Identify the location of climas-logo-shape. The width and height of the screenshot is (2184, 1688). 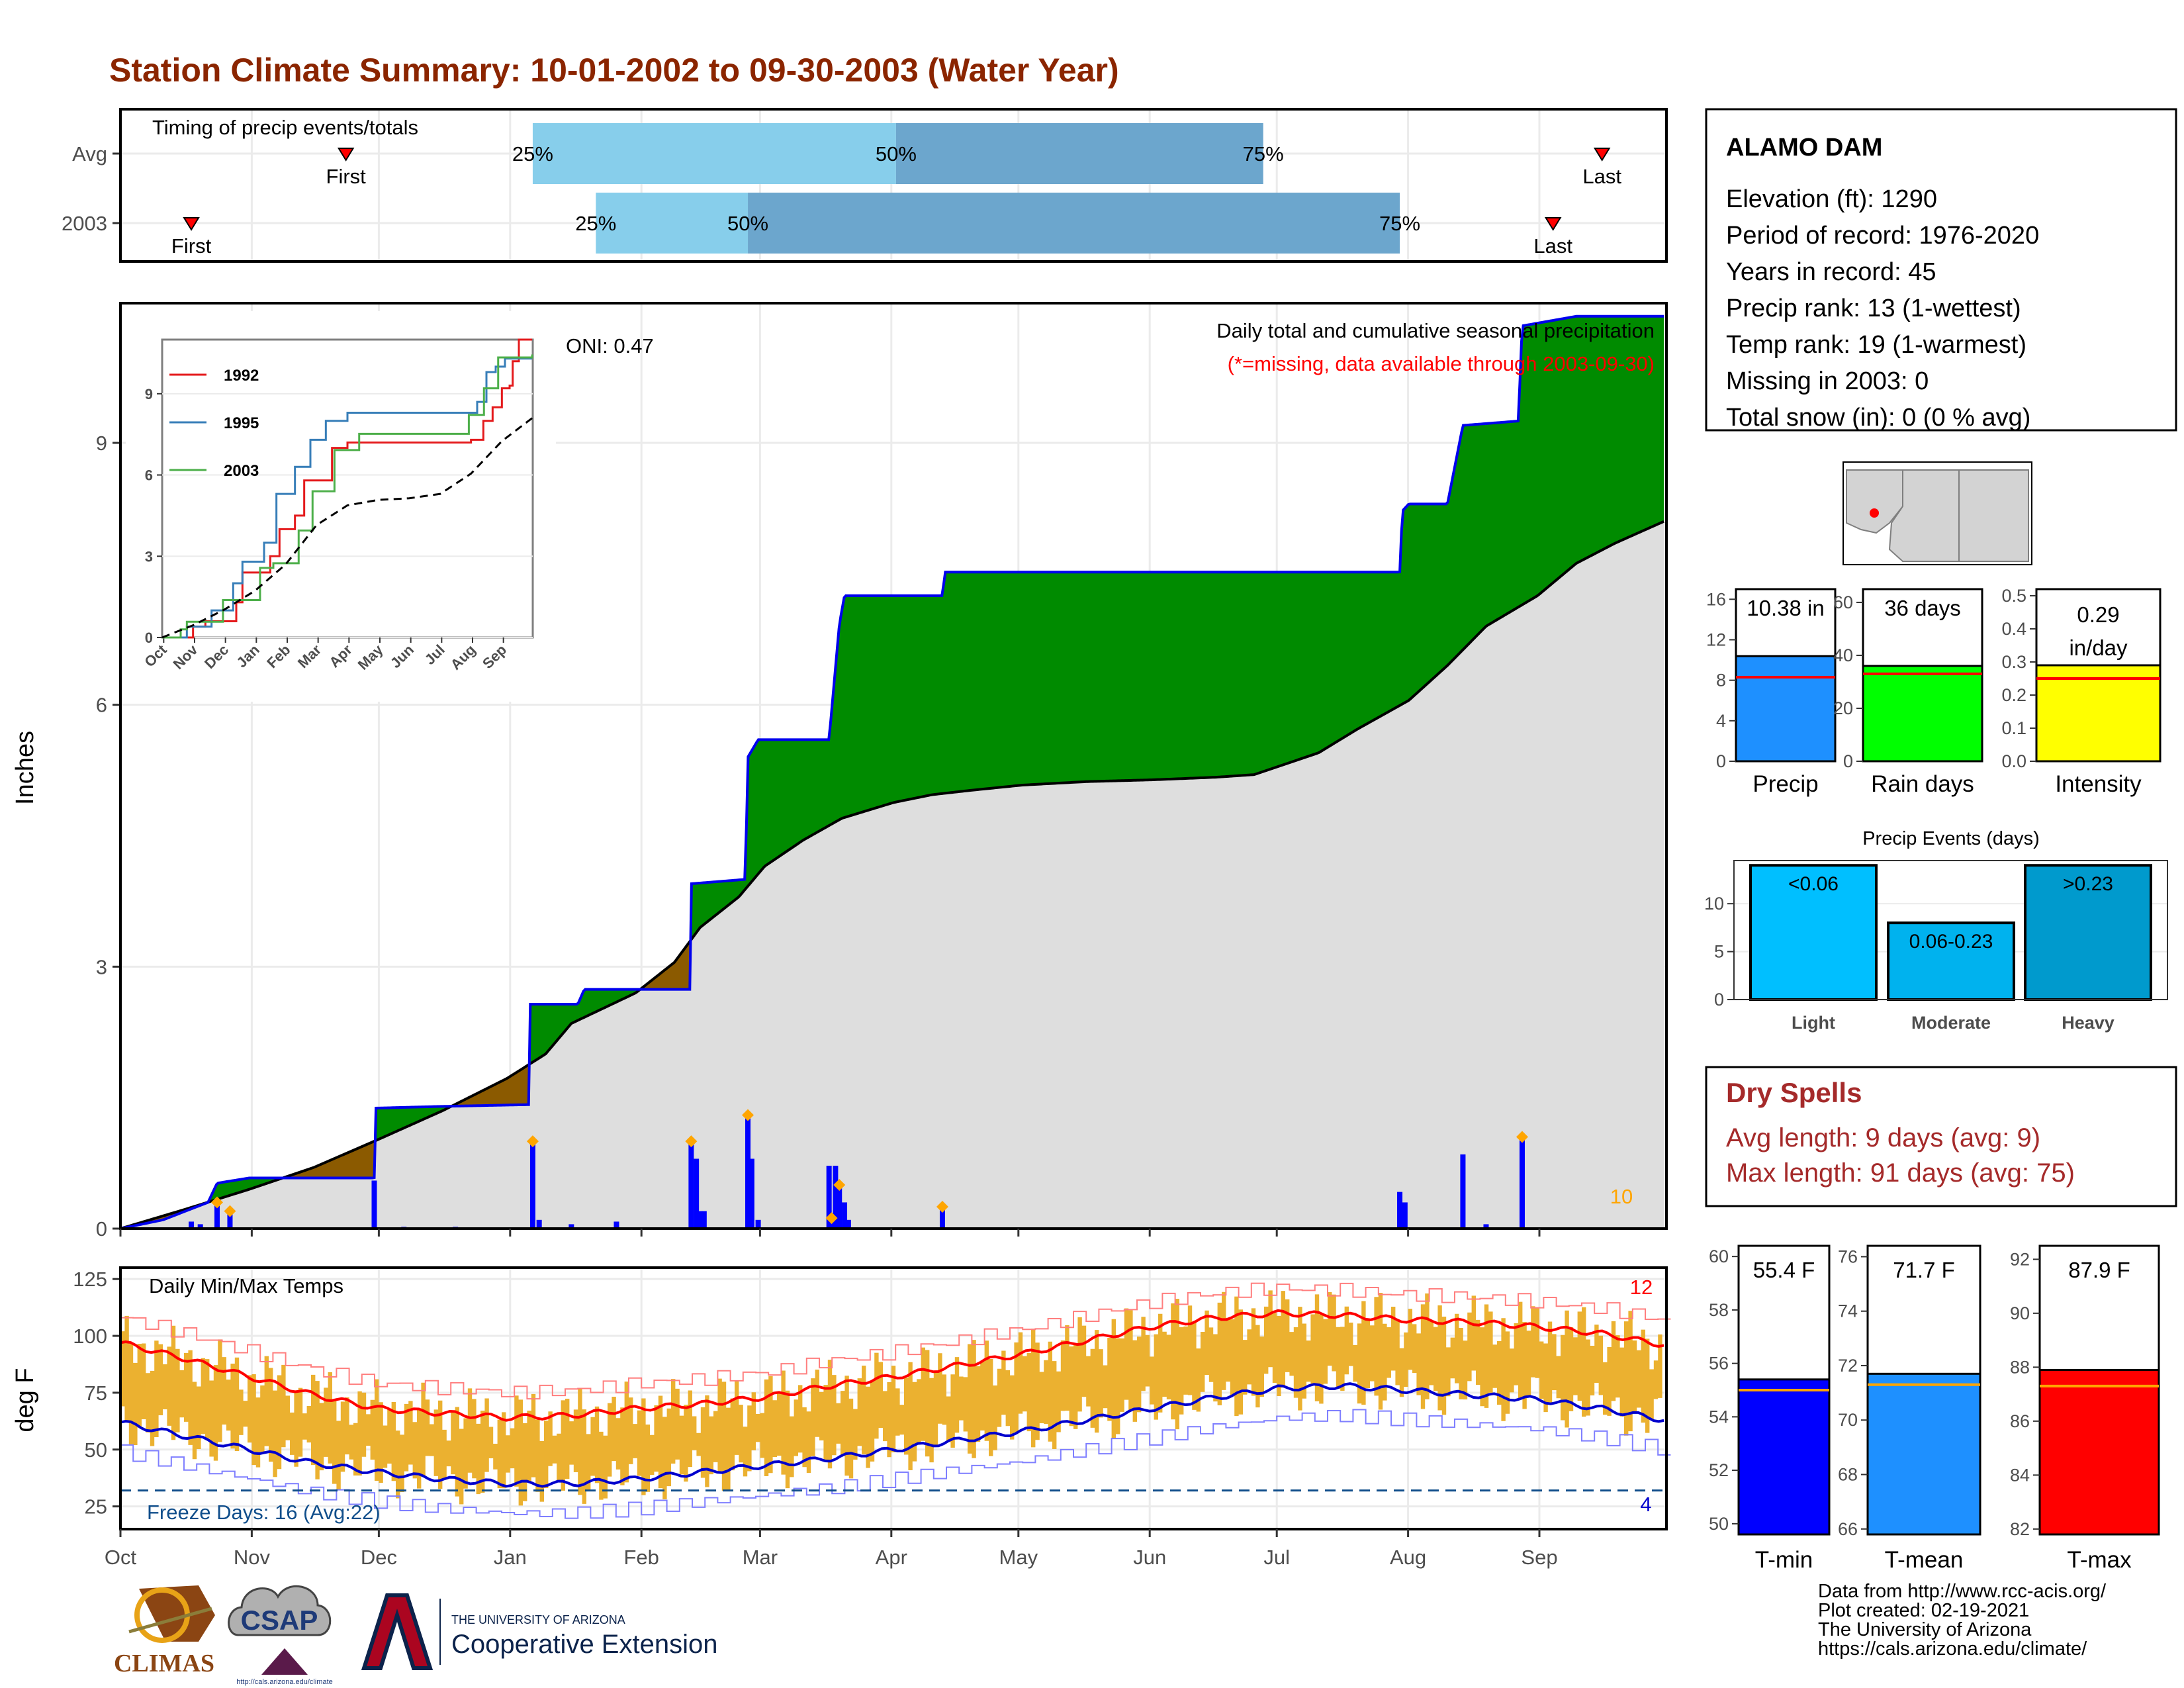
(177, 1614).